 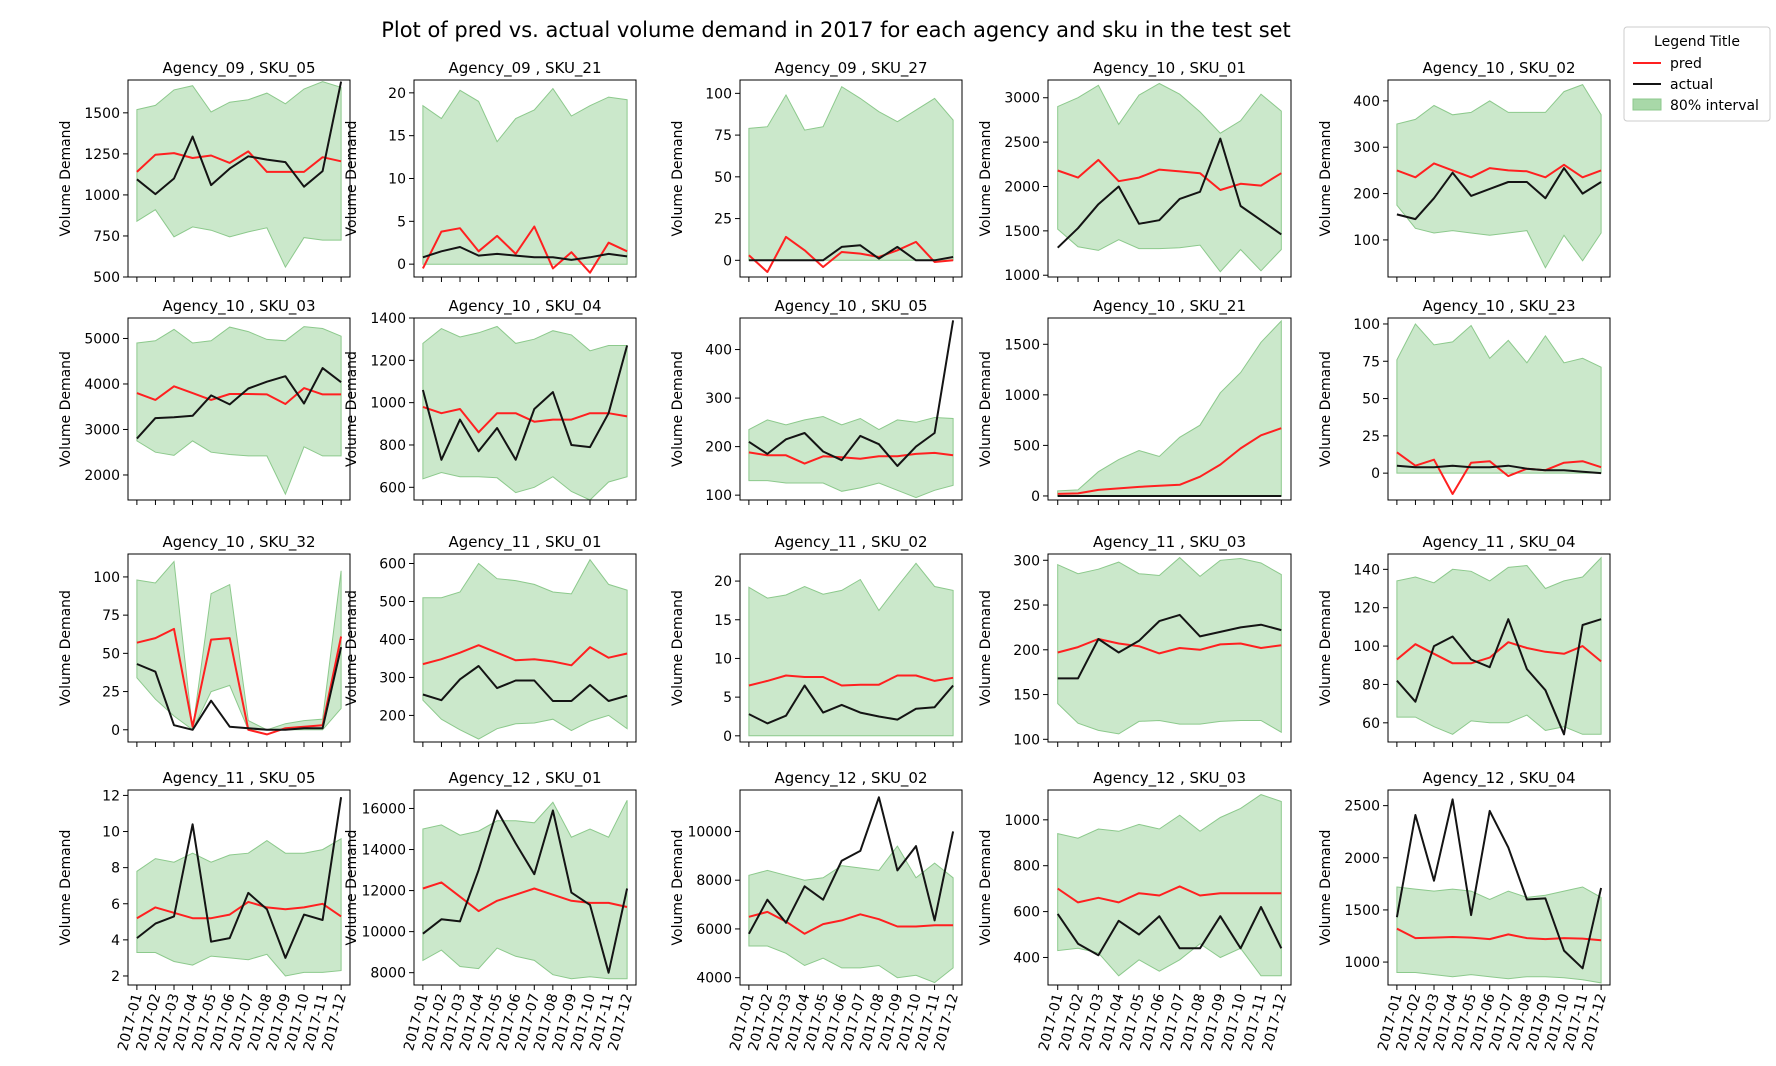 What do you see at coordinates (1362, 807) in the screenshot?
I see `y-tick-label: 2500` at bounding box center [1362, 807].